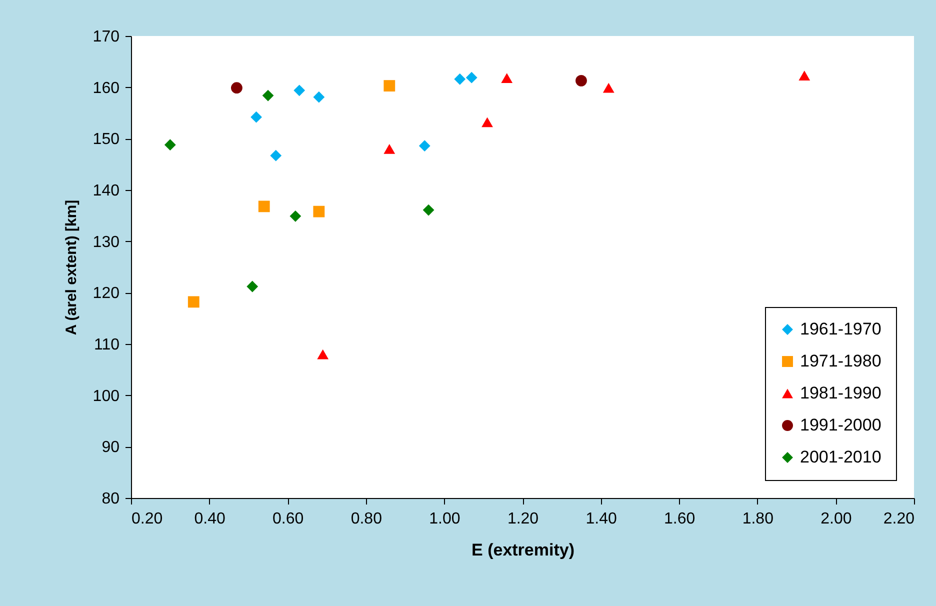  I want to click on legend-label: 1981-1990, so click(841, 393).